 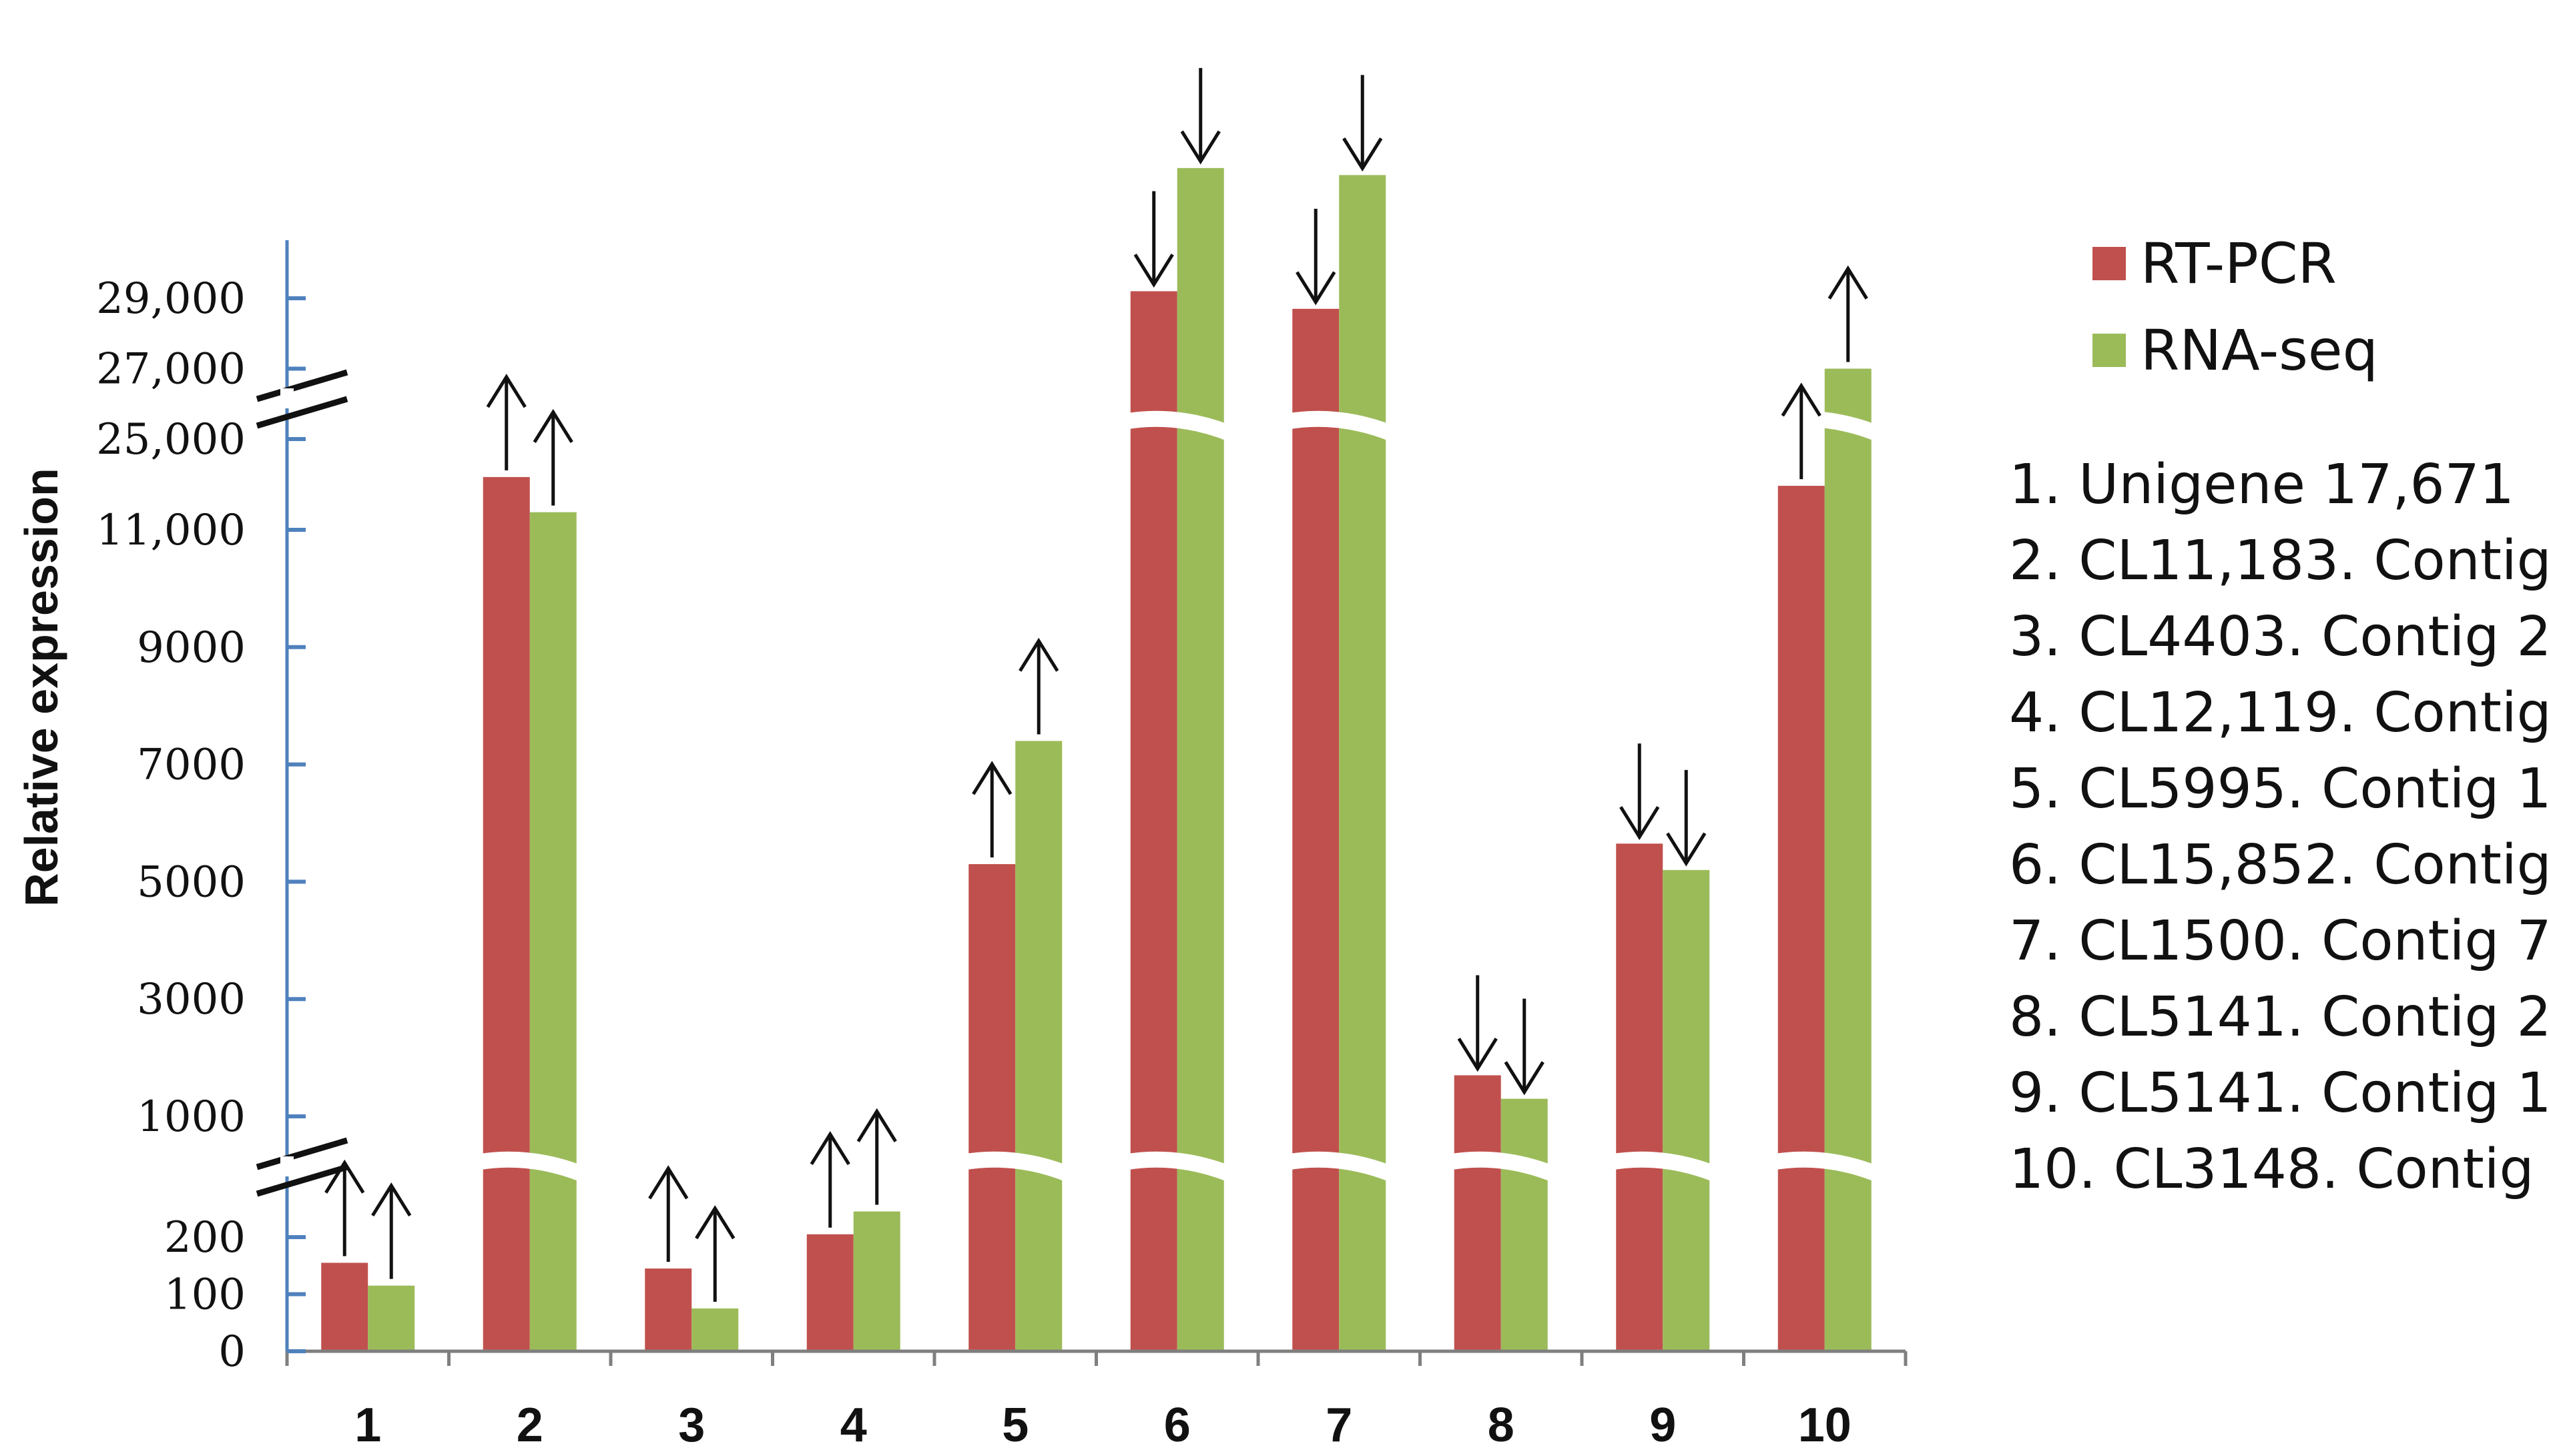 I want to click on y-axis-label: Relative expression, so click(x=41, y=688).